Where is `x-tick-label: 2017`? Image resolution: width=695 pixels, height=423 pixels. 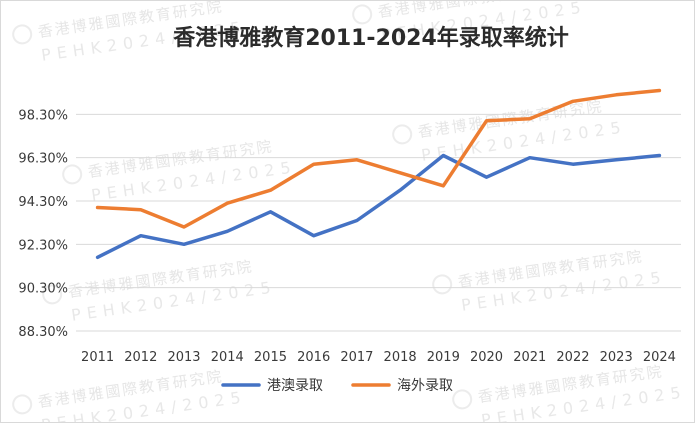 x-tick-label: 2017 is located at coordinates (356, 357).